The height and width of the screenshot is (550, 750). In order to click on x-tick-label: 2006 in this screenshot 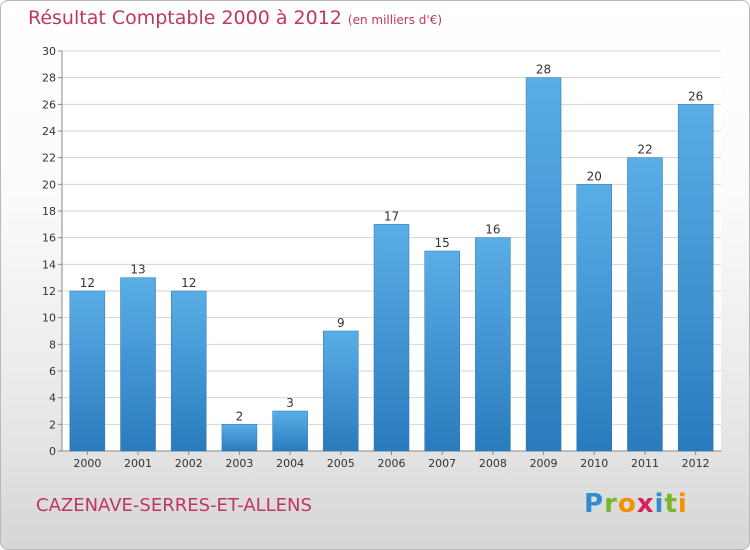, I will do `click(392, 463)`.